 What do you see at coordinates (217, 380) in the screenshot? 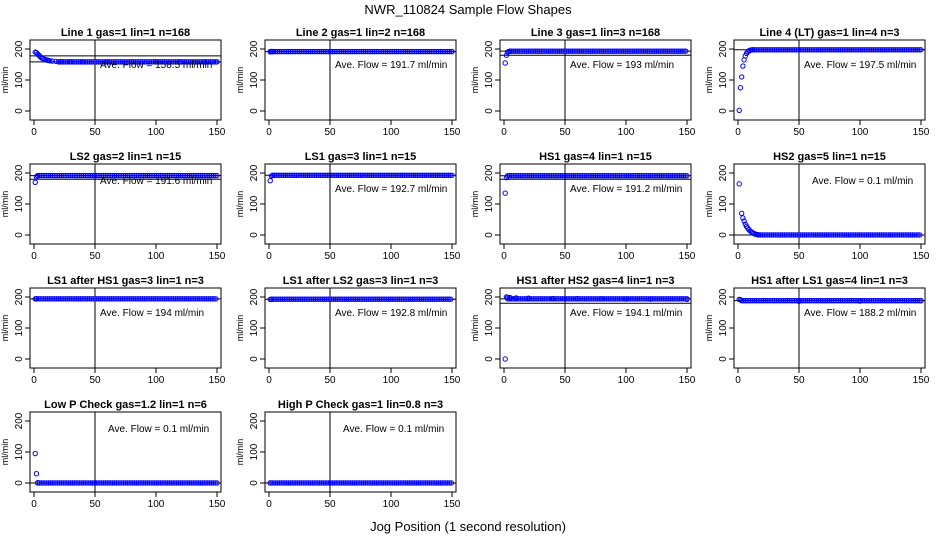
I see `x-tick-label: 150` at bounding box center [217, 380].